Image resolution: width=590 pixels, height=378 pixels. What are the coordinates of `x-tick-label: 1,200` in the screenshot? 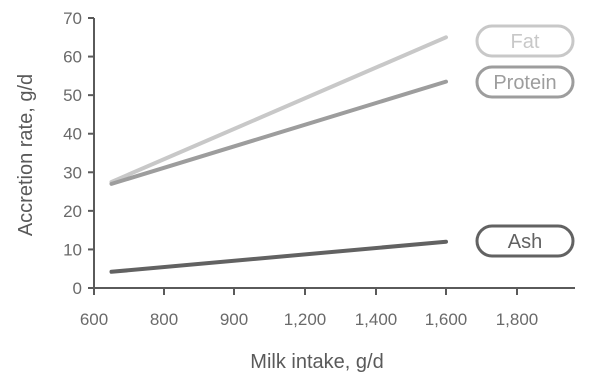 It's located at (305, 319).